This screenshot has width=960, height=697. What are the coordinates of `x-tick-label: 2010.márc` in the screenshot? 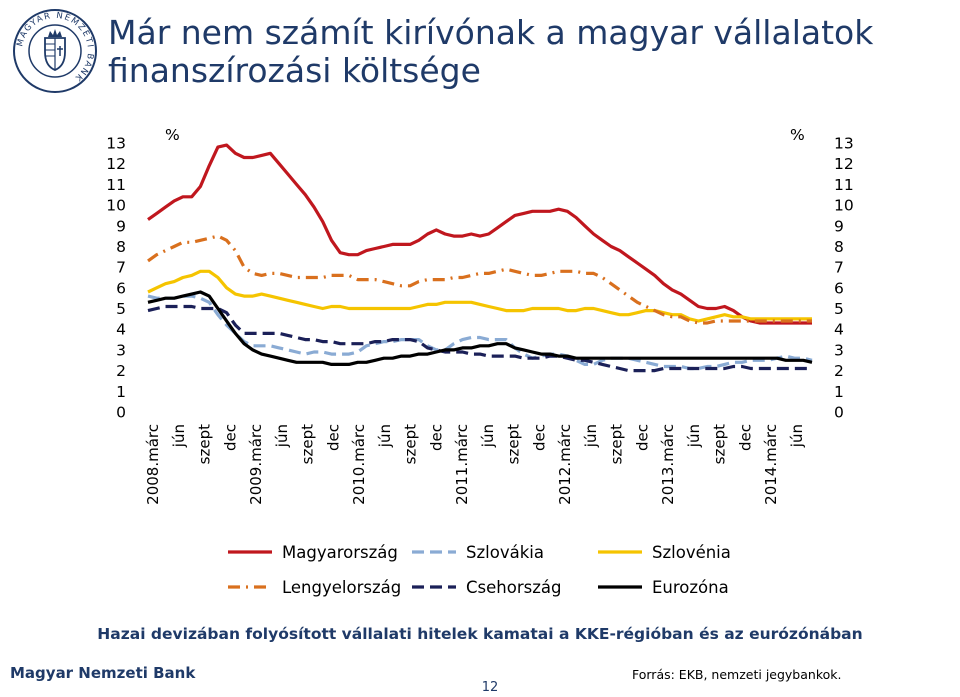 It's located at (359, 464).